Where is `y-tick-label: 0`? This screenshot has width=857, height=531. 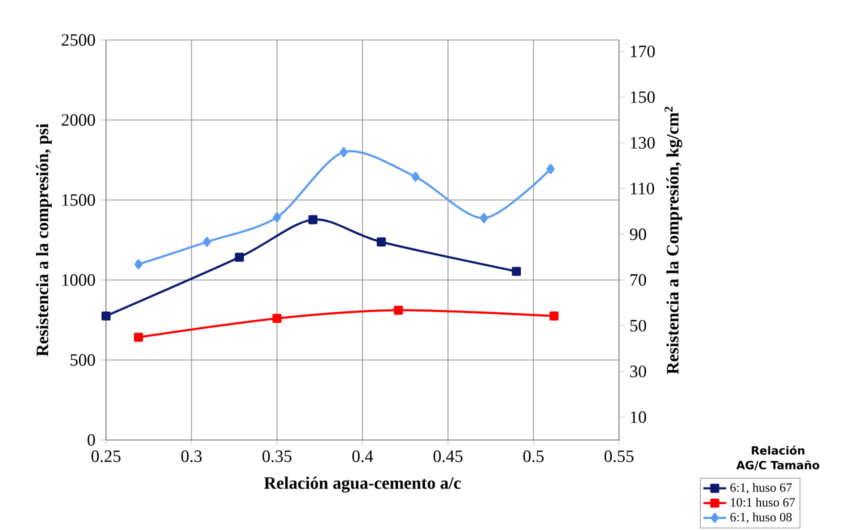 y-tick-label: 0 is located at coordinates (91, 440).